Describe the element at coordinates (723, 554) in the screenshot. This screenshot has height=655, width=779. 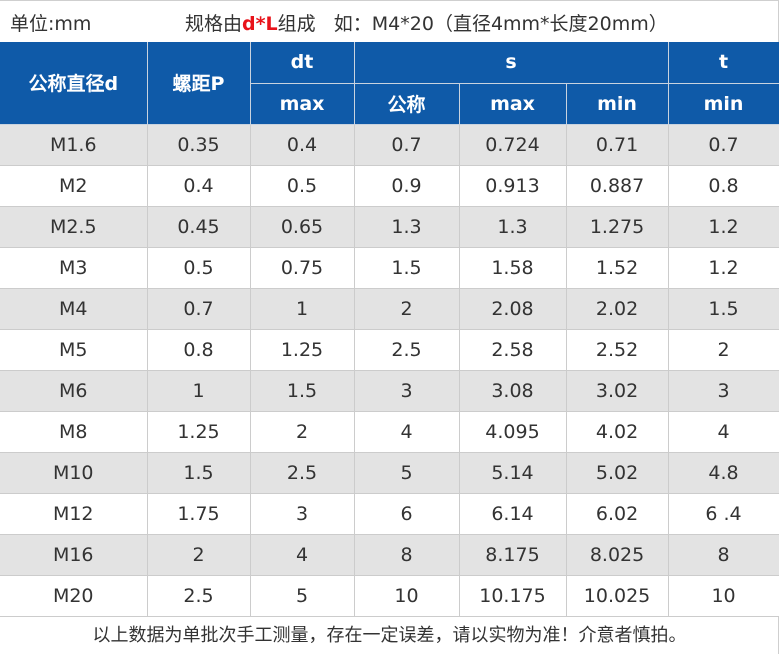
I see `cell-t-min: 8` at that location.